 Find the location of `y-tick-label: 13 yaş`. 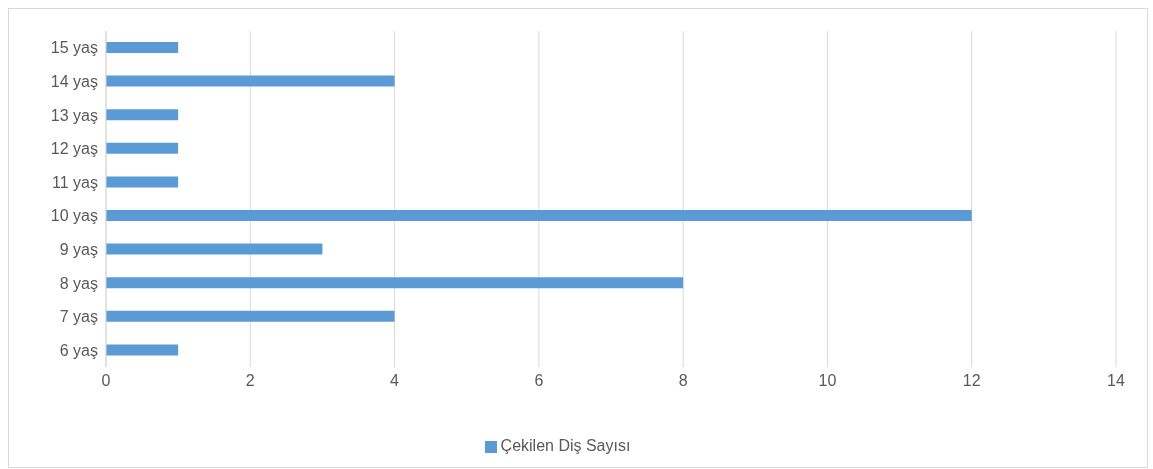

y-tick-label: 13 yaş is located at coordinates (74, 115).